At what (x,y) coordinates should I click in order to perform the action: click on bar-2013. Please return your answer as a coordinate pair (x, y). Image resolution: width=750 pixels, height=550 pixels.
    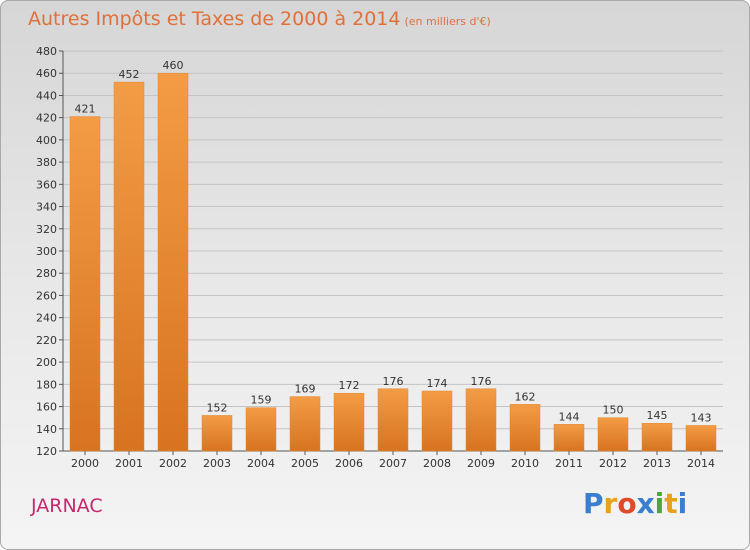
    Looking at the image, I should click on (657, 437).